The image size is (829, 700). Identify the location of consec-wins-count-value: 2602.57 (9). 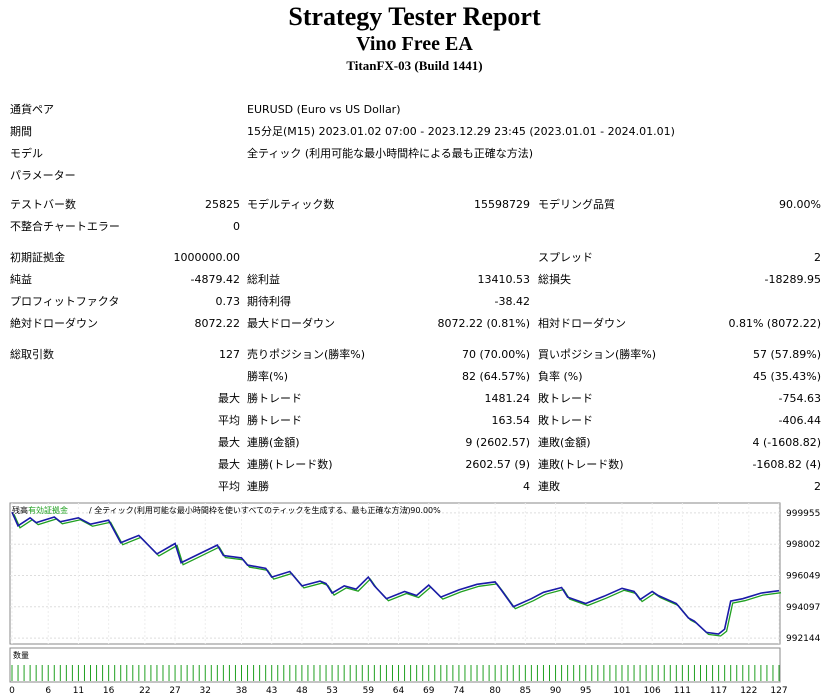
(497, 464).